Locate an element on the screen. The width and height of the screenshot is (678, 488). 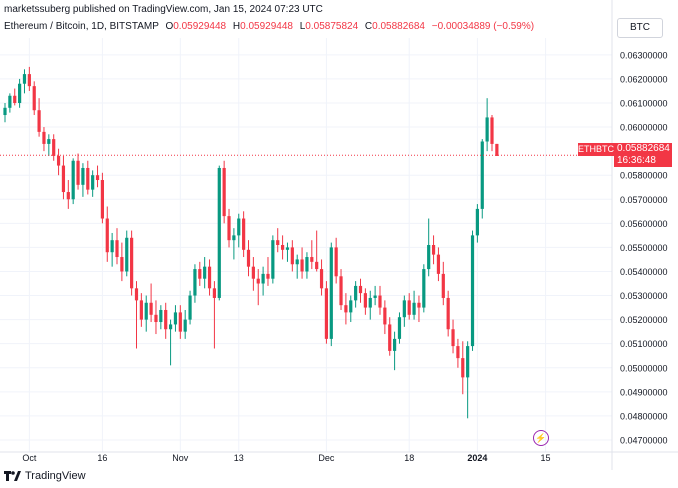
price-tick-label: 0.05600000 is located at coordinates (644, 224).